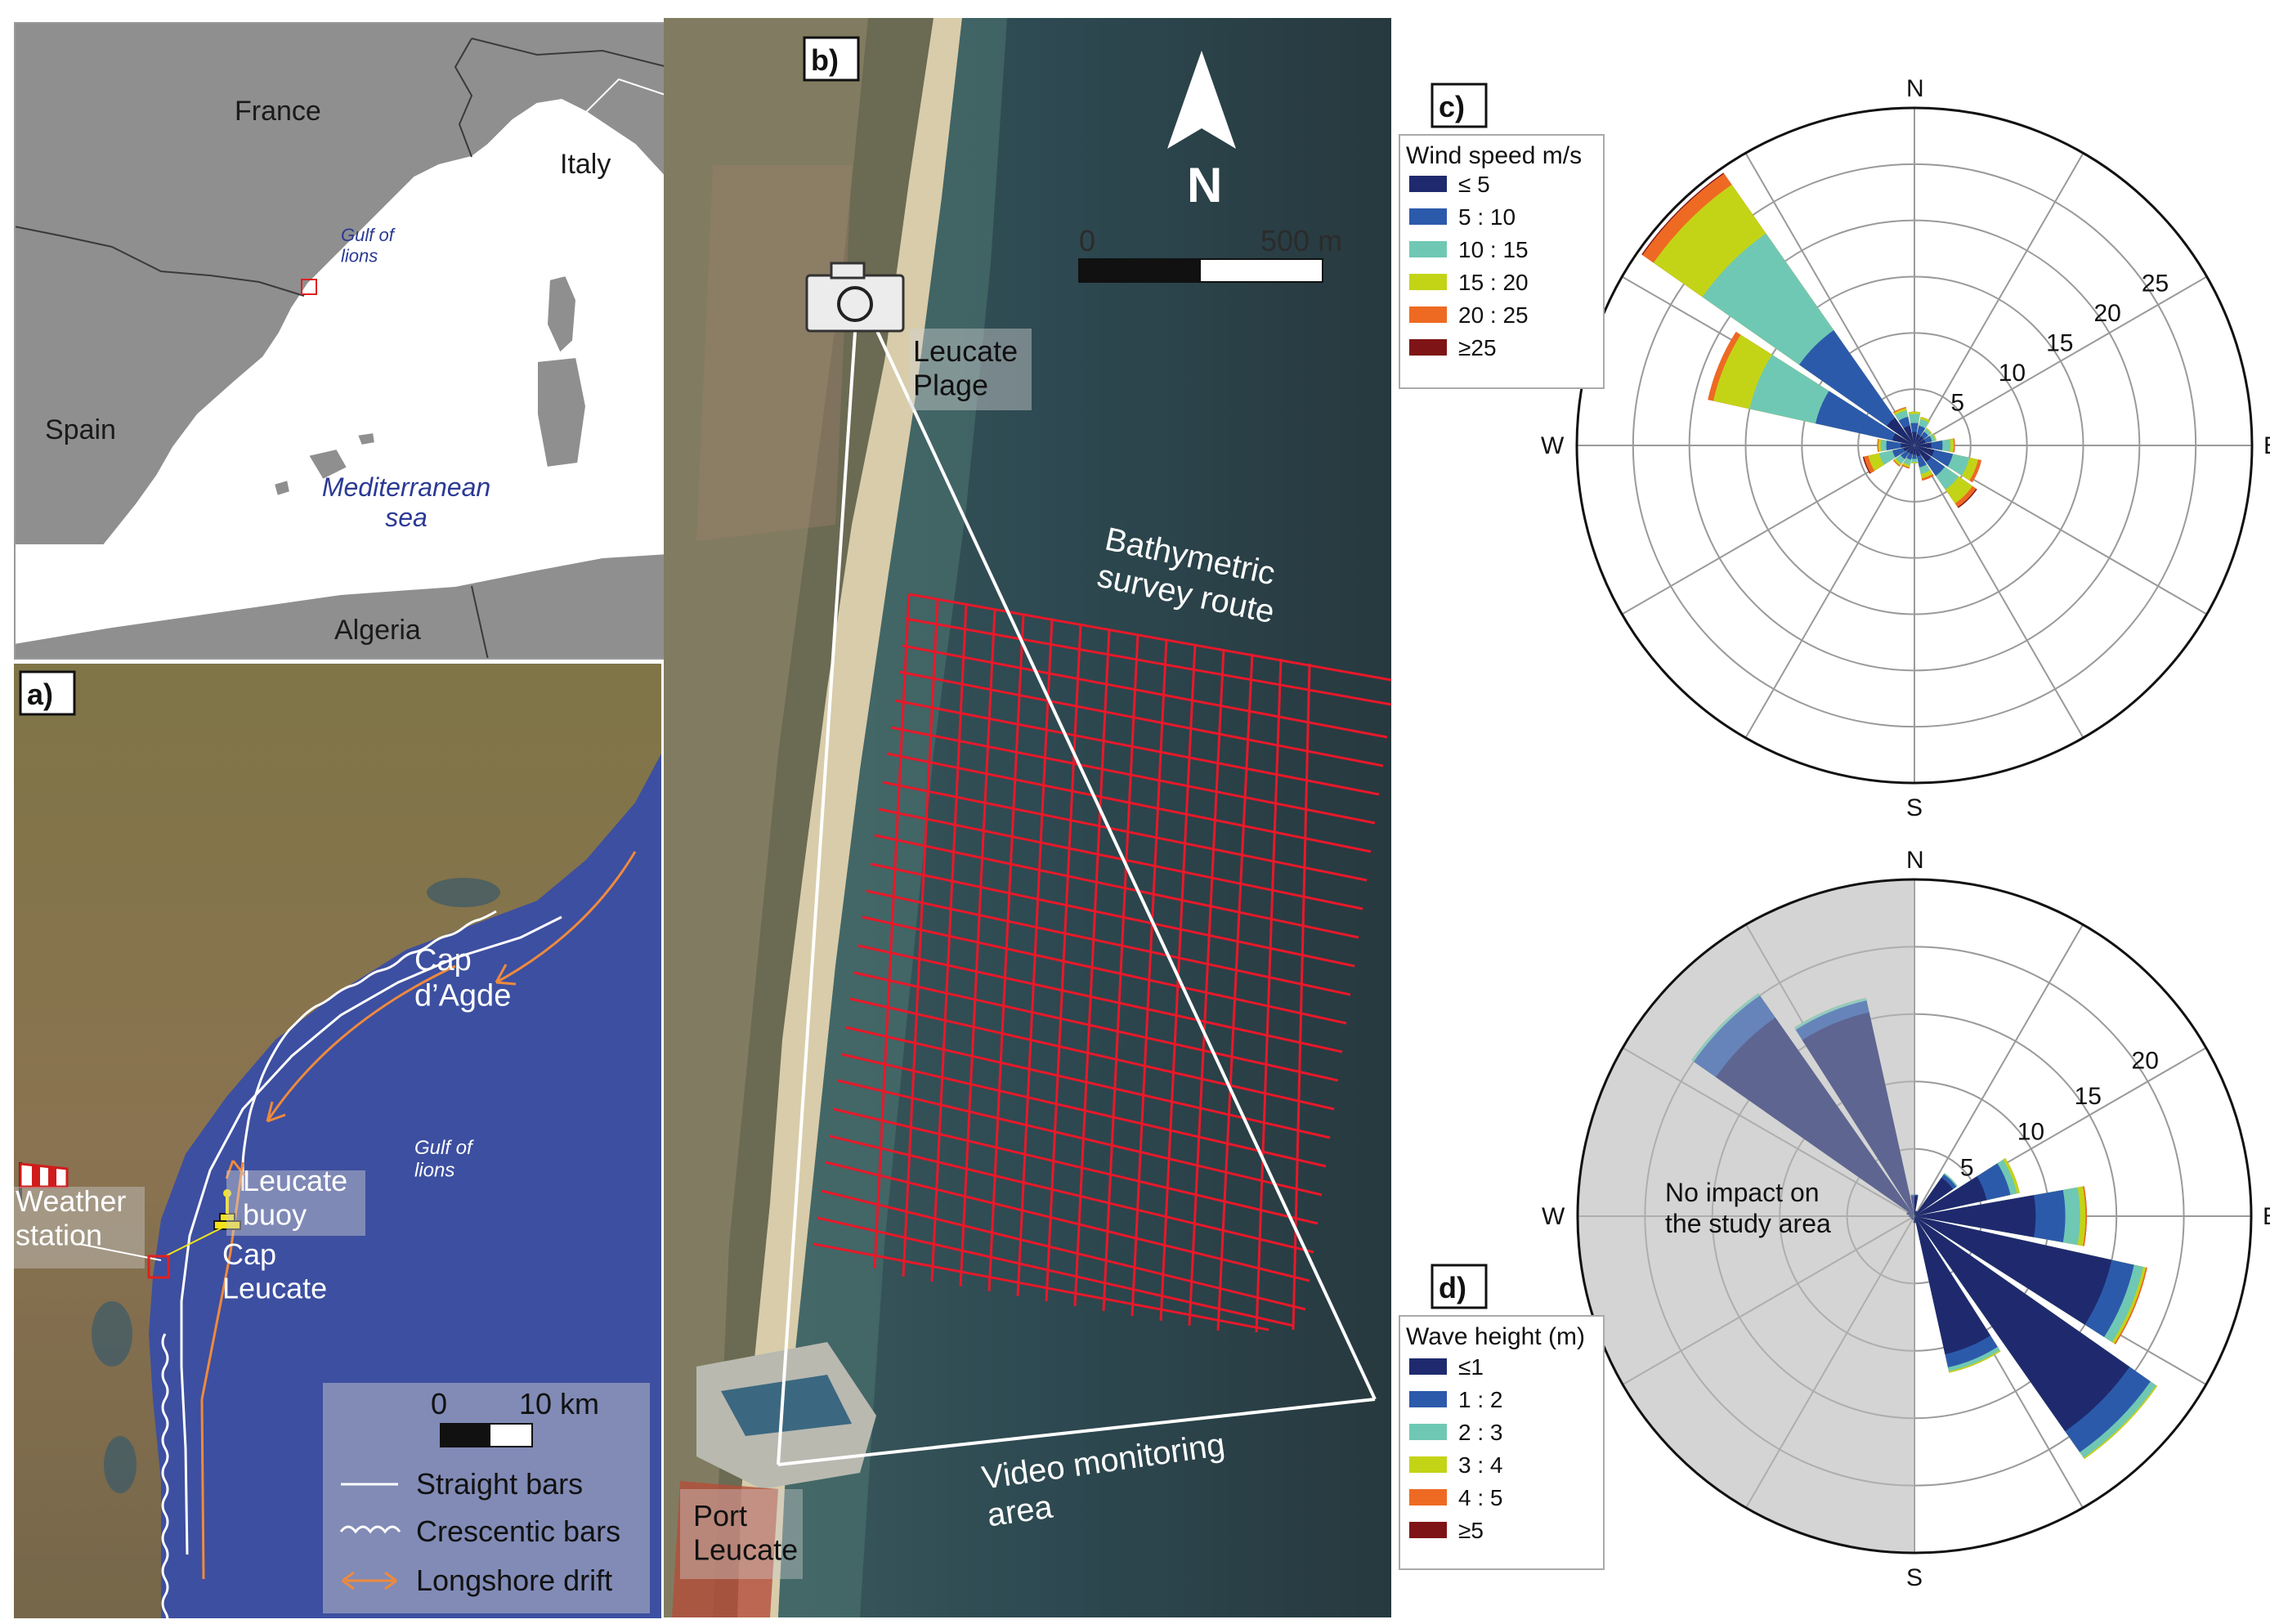 The width and height of the screenshot is (2270, 1624). I want to click on legend-label: ≤1, so click(1471, 1367).